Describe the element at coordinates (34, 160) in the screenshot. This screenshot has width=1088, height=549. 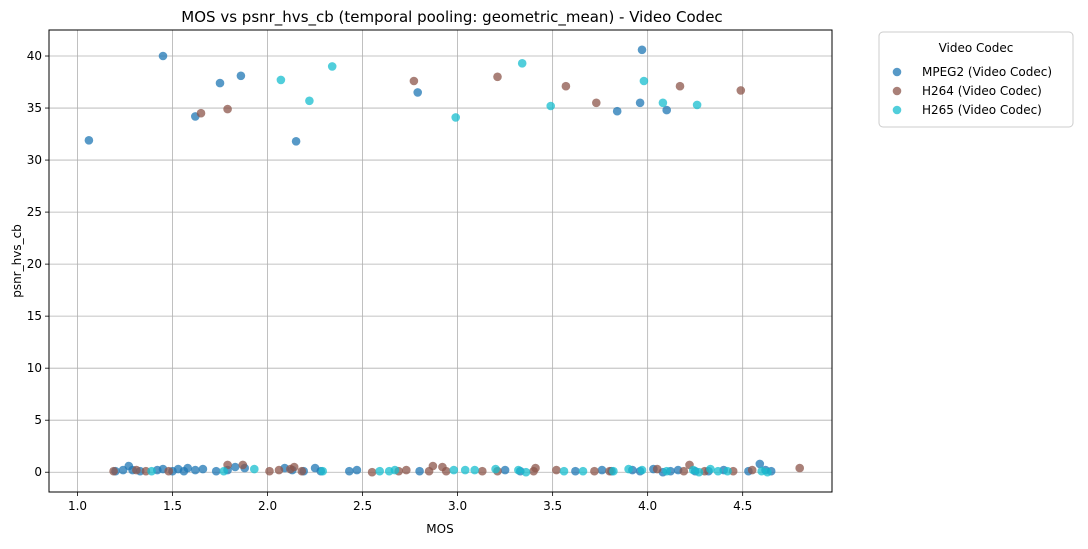
I see `y-tick-label: 30` at that location.